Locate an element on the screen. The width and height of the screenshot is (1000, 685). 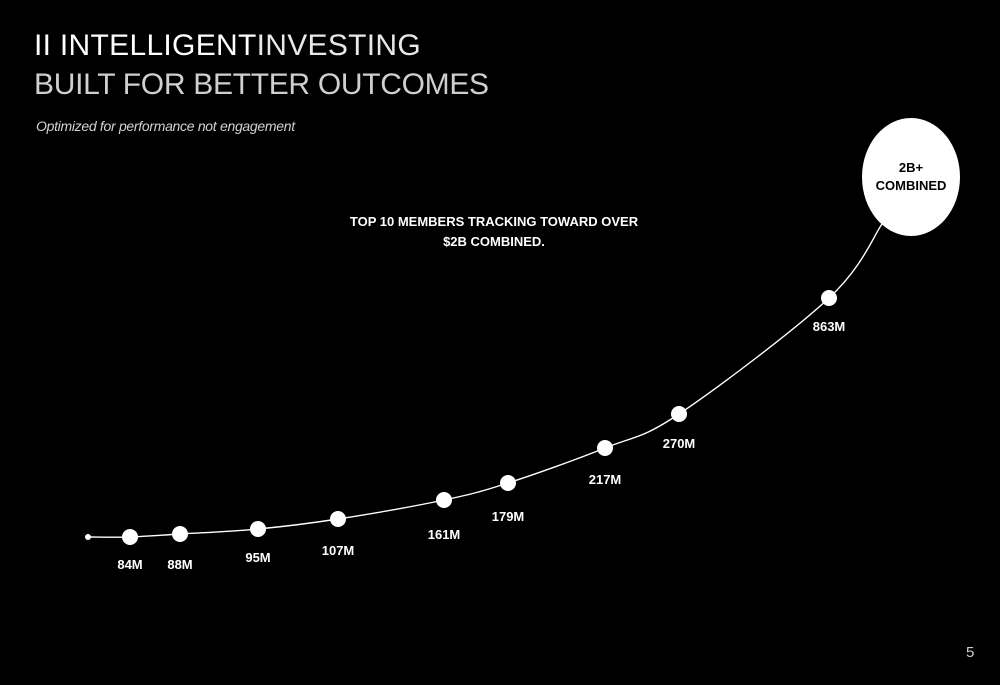
data-point-161m is located at coordinates (444, 500).